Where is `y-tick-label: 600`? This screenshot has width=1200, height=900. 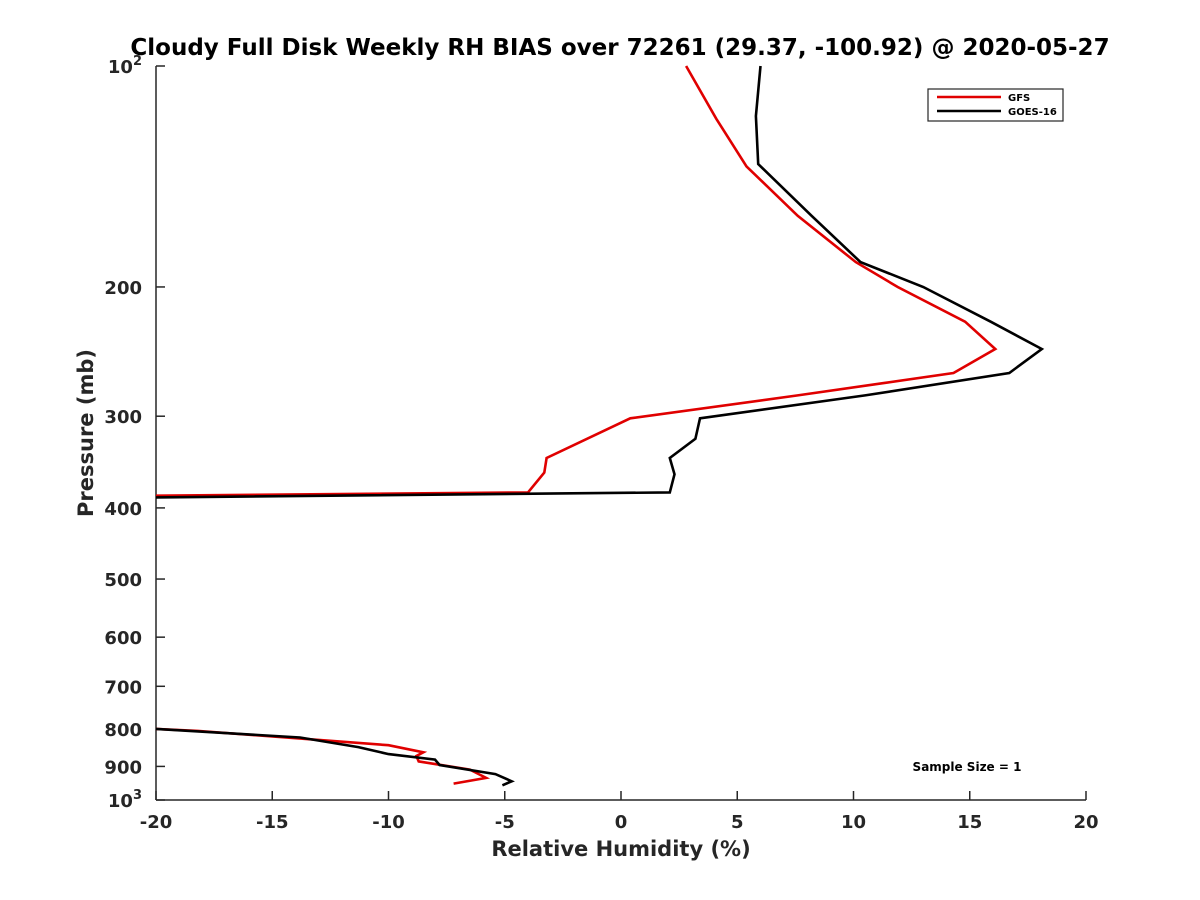 y-tick-label: 600 is located at coordinates (123, 638).